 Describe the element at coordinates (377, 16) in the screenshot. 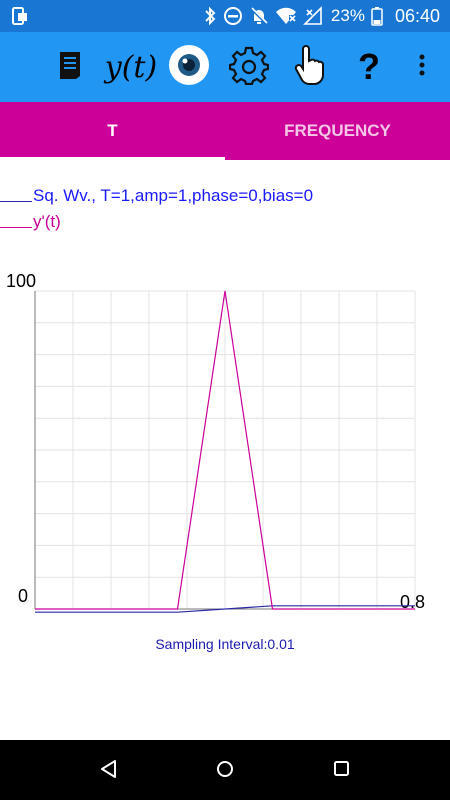

I see `battery-icon` at that location.